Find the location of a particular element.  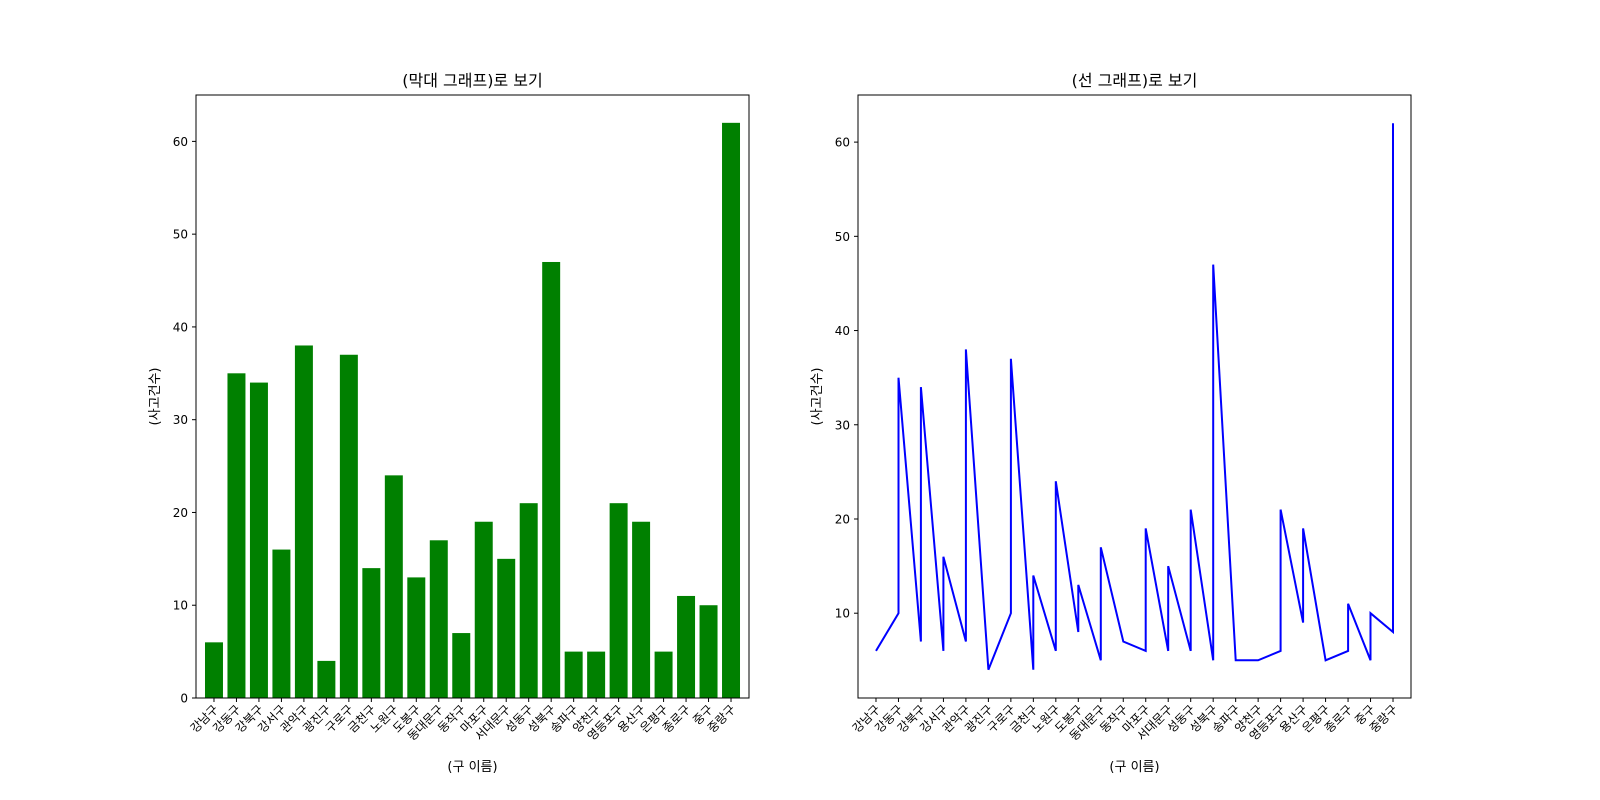

bar-서대문구 is located at coordinates (506, 628).